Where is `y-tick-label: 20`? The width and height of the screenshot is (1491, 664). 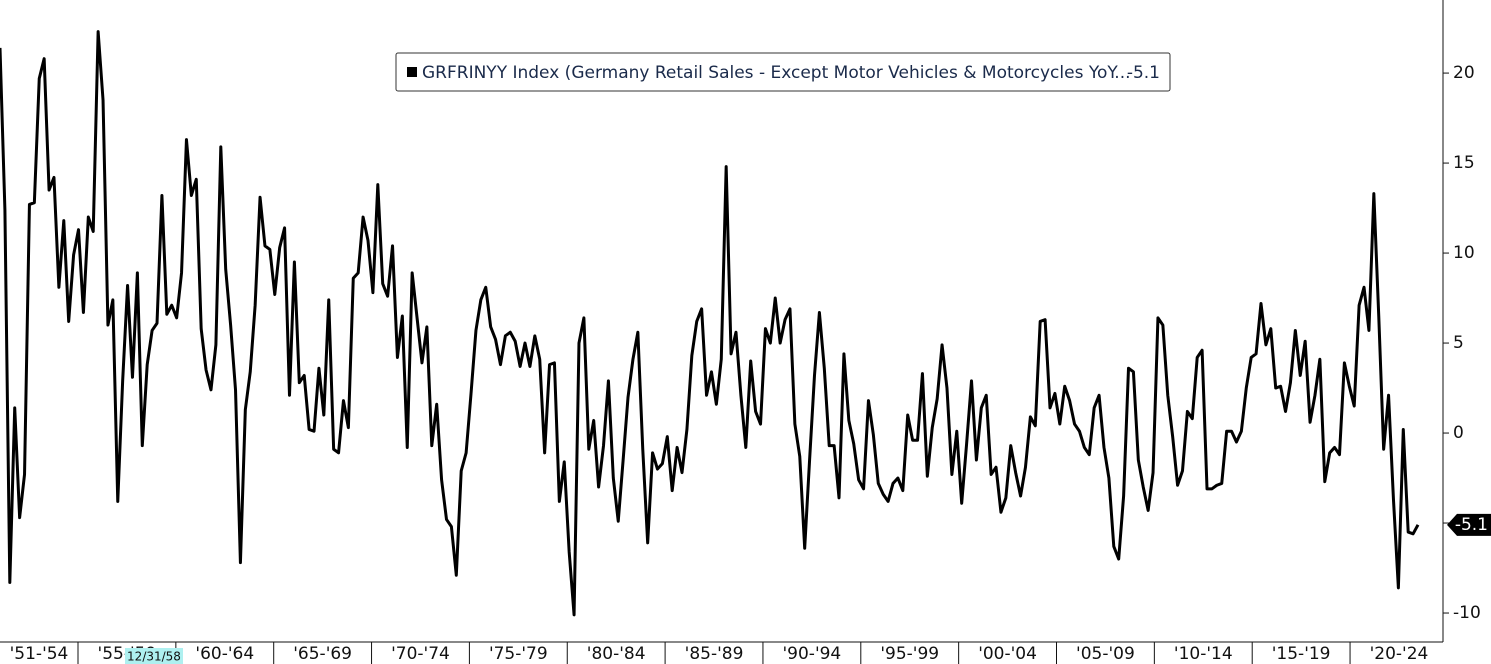 y-tick-label: 20 is located at coordinates (1464, 73).